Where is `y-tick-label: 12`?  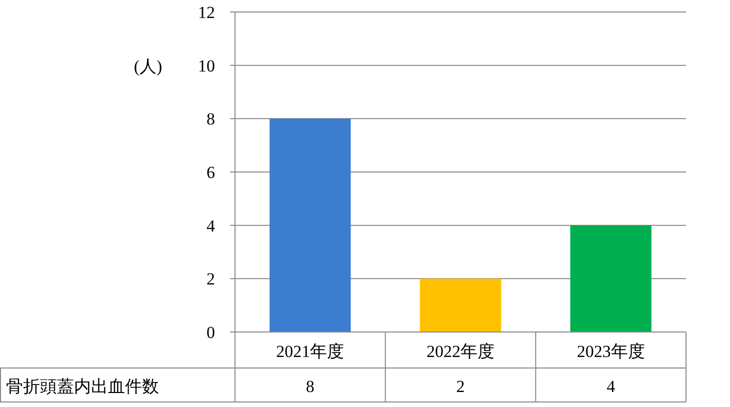
y-tick-label: 12 is located at coordinates (206, 12).